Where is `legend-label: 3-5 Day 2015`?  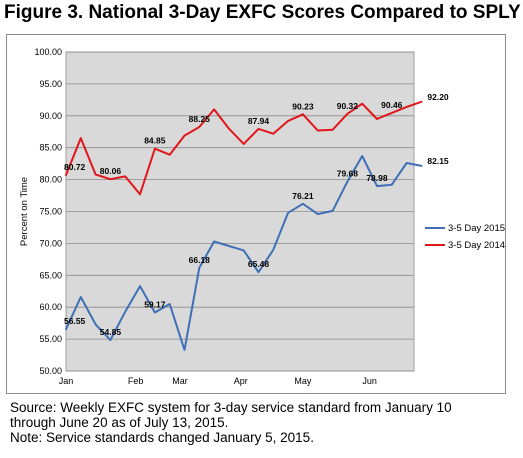
legend-label: 3-5 Day 2015 is located at coordinates (476, 228).